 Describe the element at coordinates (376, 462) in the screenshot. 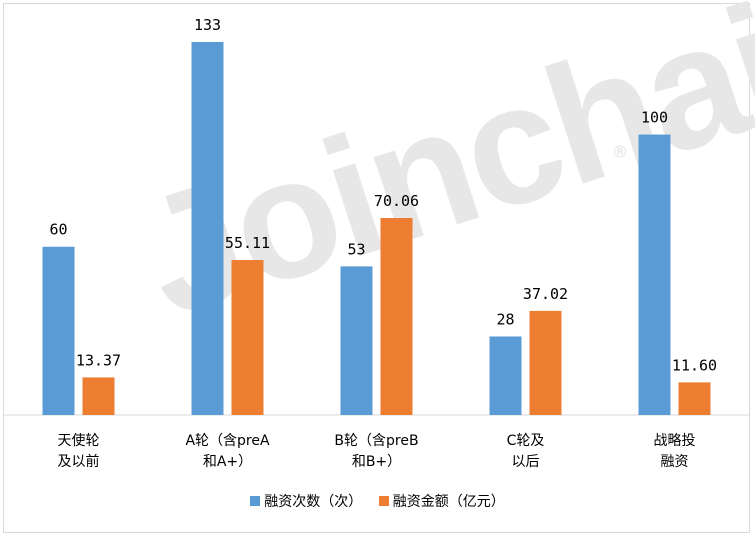

I see `x-tick-label-2-1: 和B+）` at that location.